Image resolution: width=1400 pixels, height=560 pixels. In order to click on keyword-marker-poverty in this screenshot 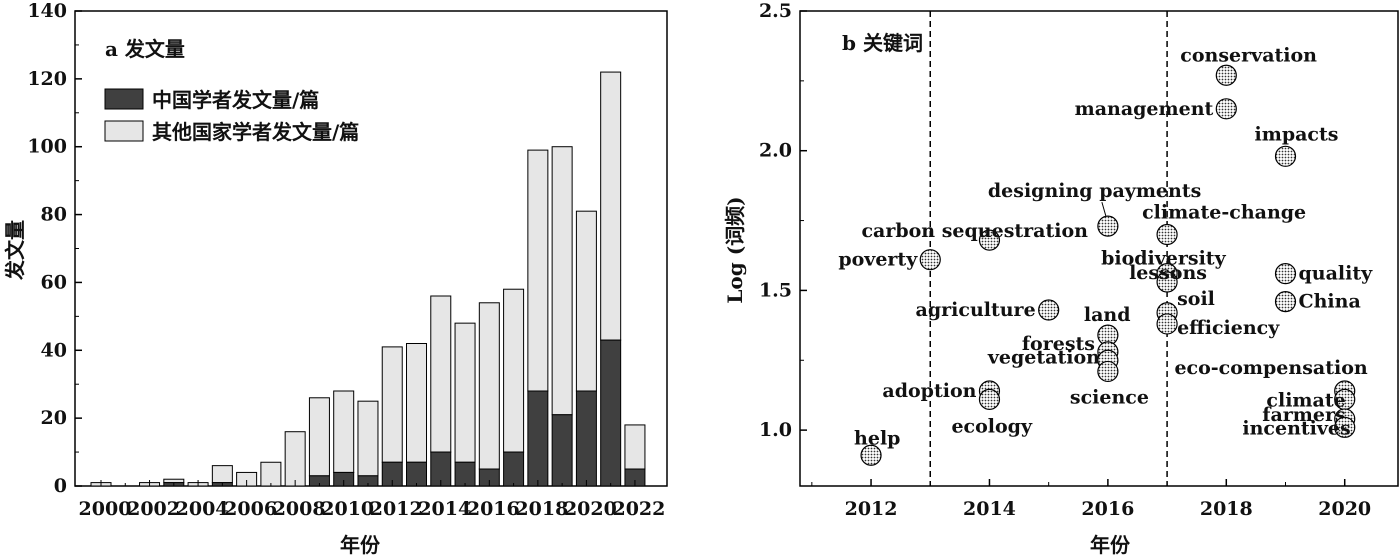, I will do `click(930, 260)`.